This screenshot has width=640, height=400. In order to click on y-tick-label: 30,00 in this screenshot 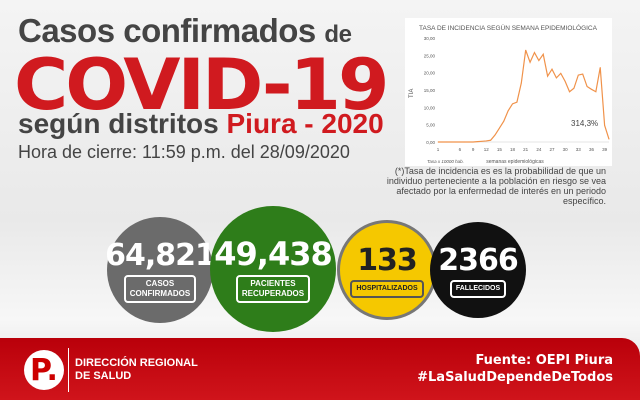, I will do `click(430, 38)`.